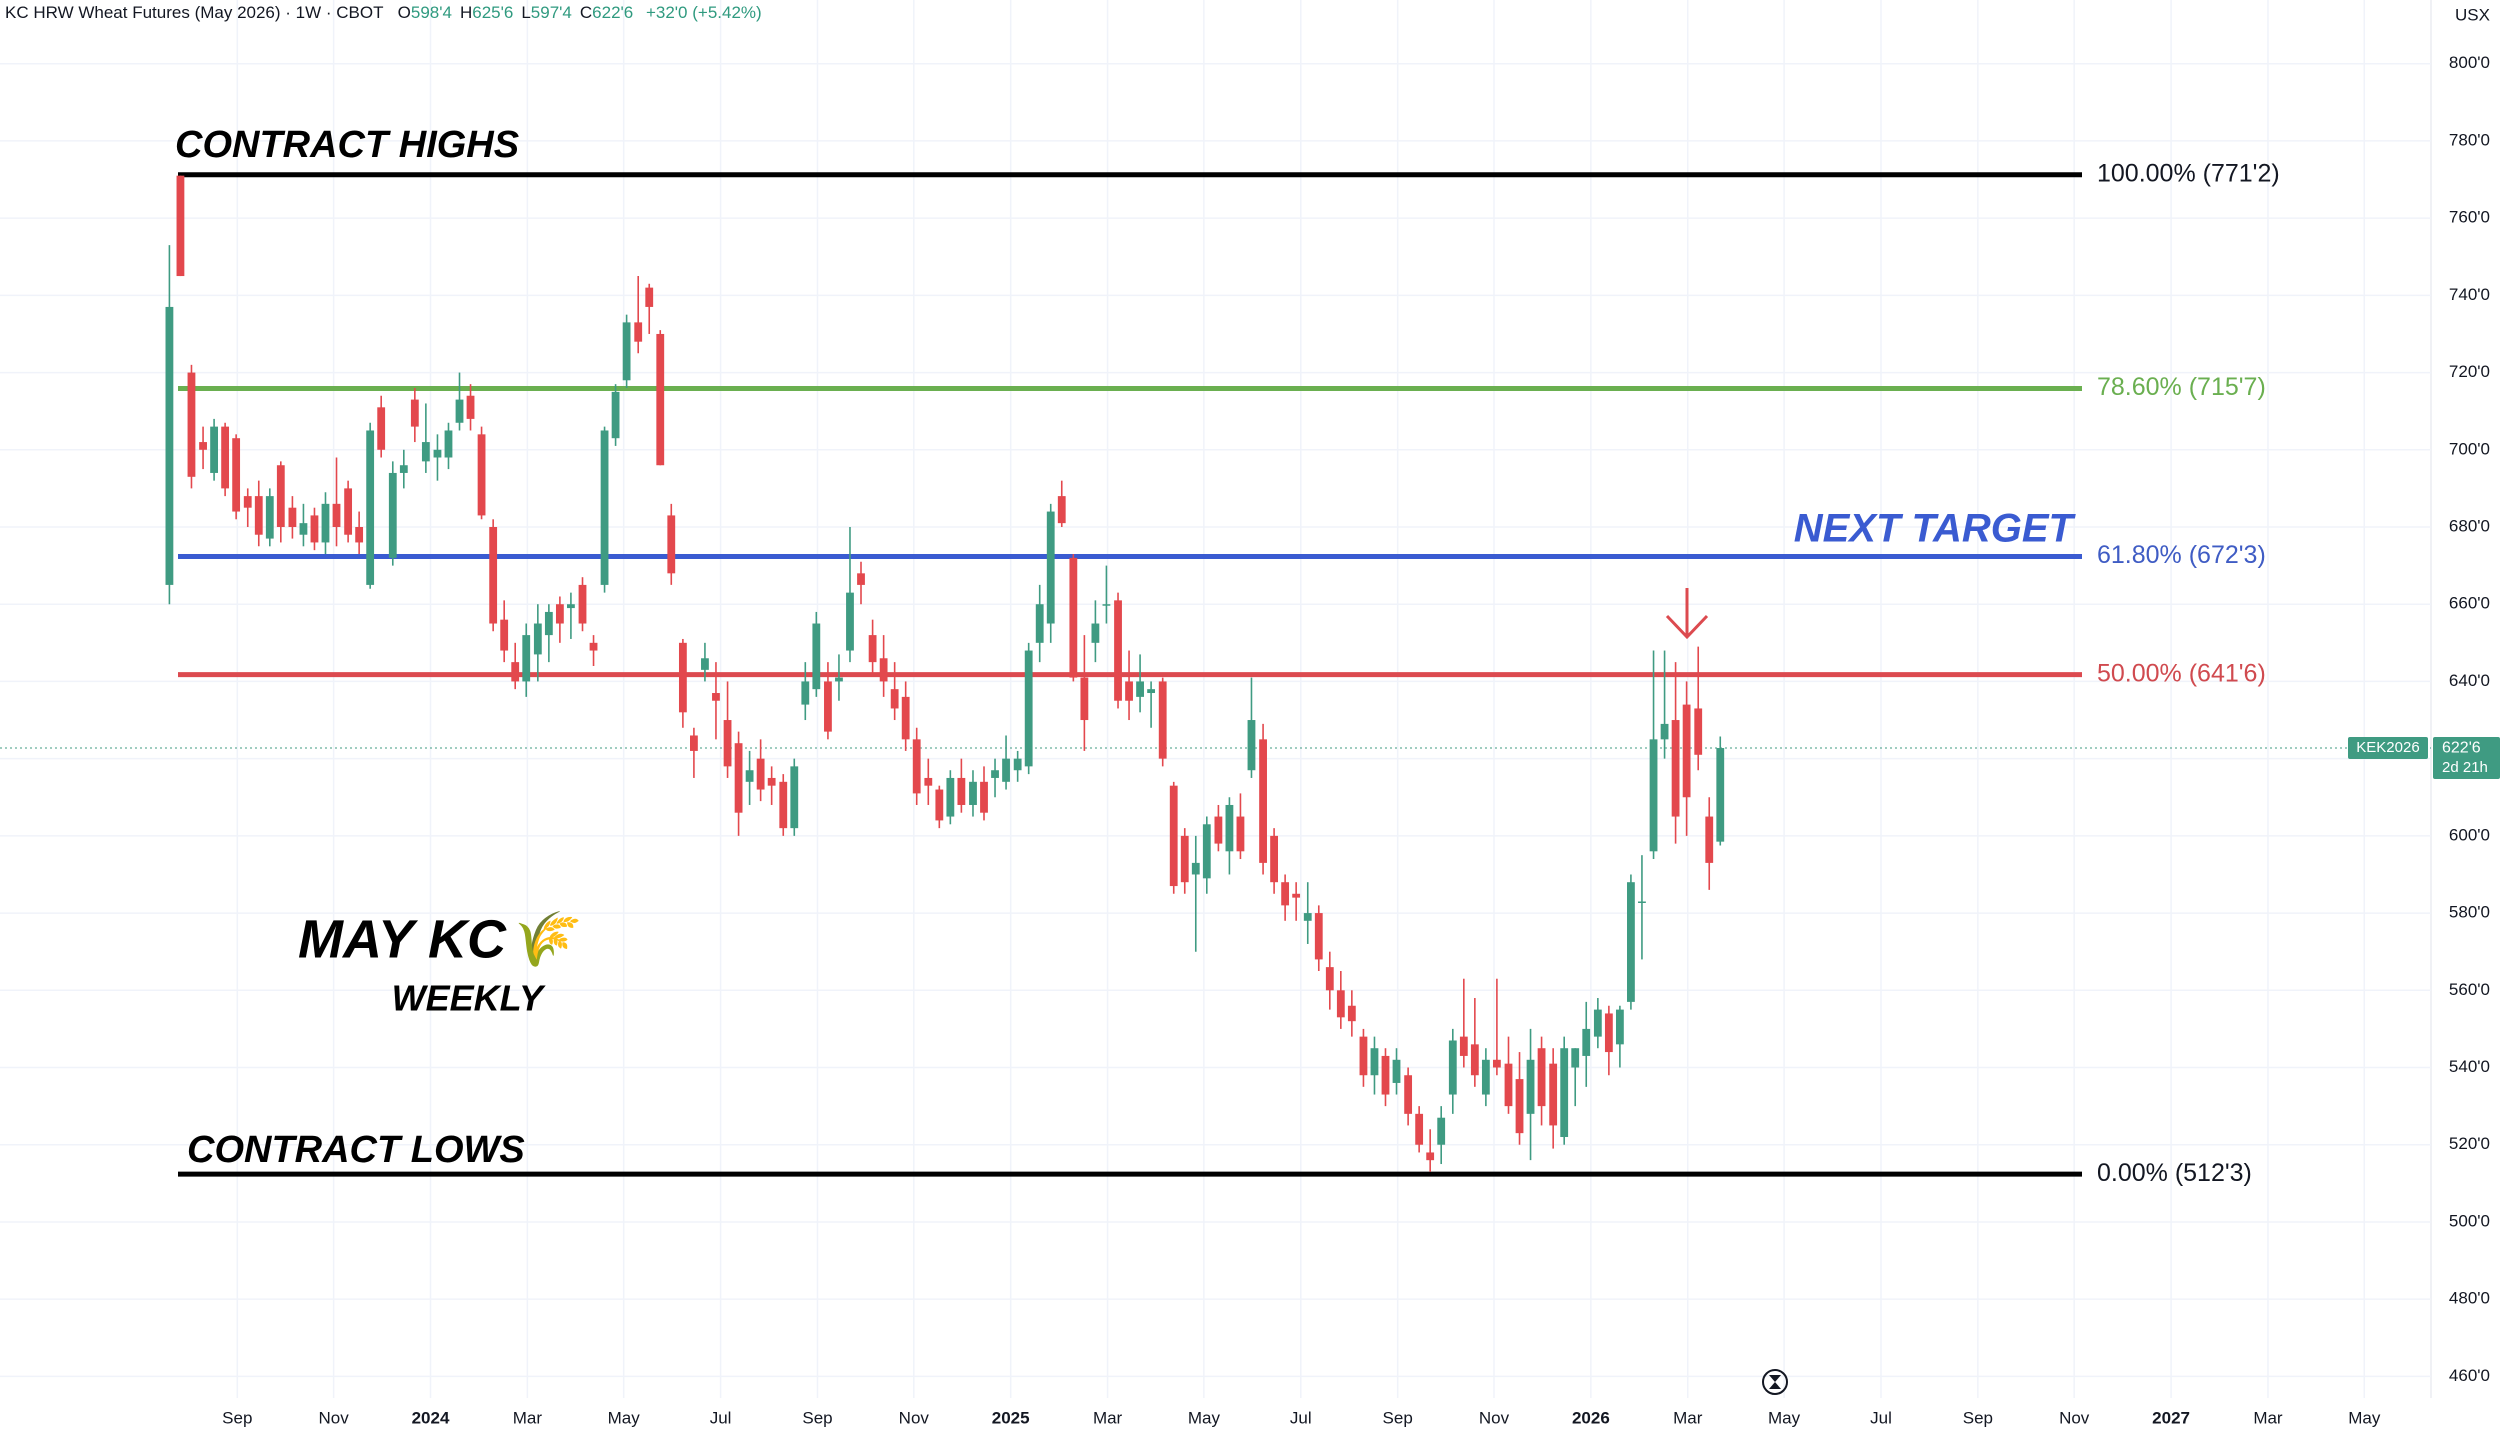 Image resolution: width=2500 pixels, height=1433 pixels. I want to click on annotation: CONTRACT LOWS, so click(356, 1150).